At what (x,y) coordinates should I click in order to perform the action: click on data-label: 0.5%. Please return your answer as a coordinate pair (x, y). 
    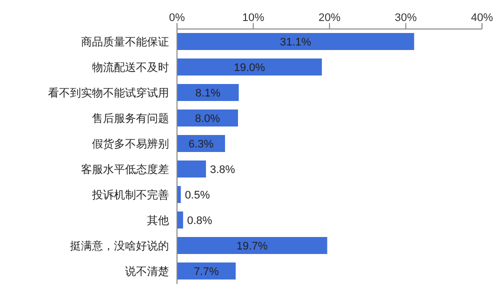
    Looking at the image, I should click on (197, 196).